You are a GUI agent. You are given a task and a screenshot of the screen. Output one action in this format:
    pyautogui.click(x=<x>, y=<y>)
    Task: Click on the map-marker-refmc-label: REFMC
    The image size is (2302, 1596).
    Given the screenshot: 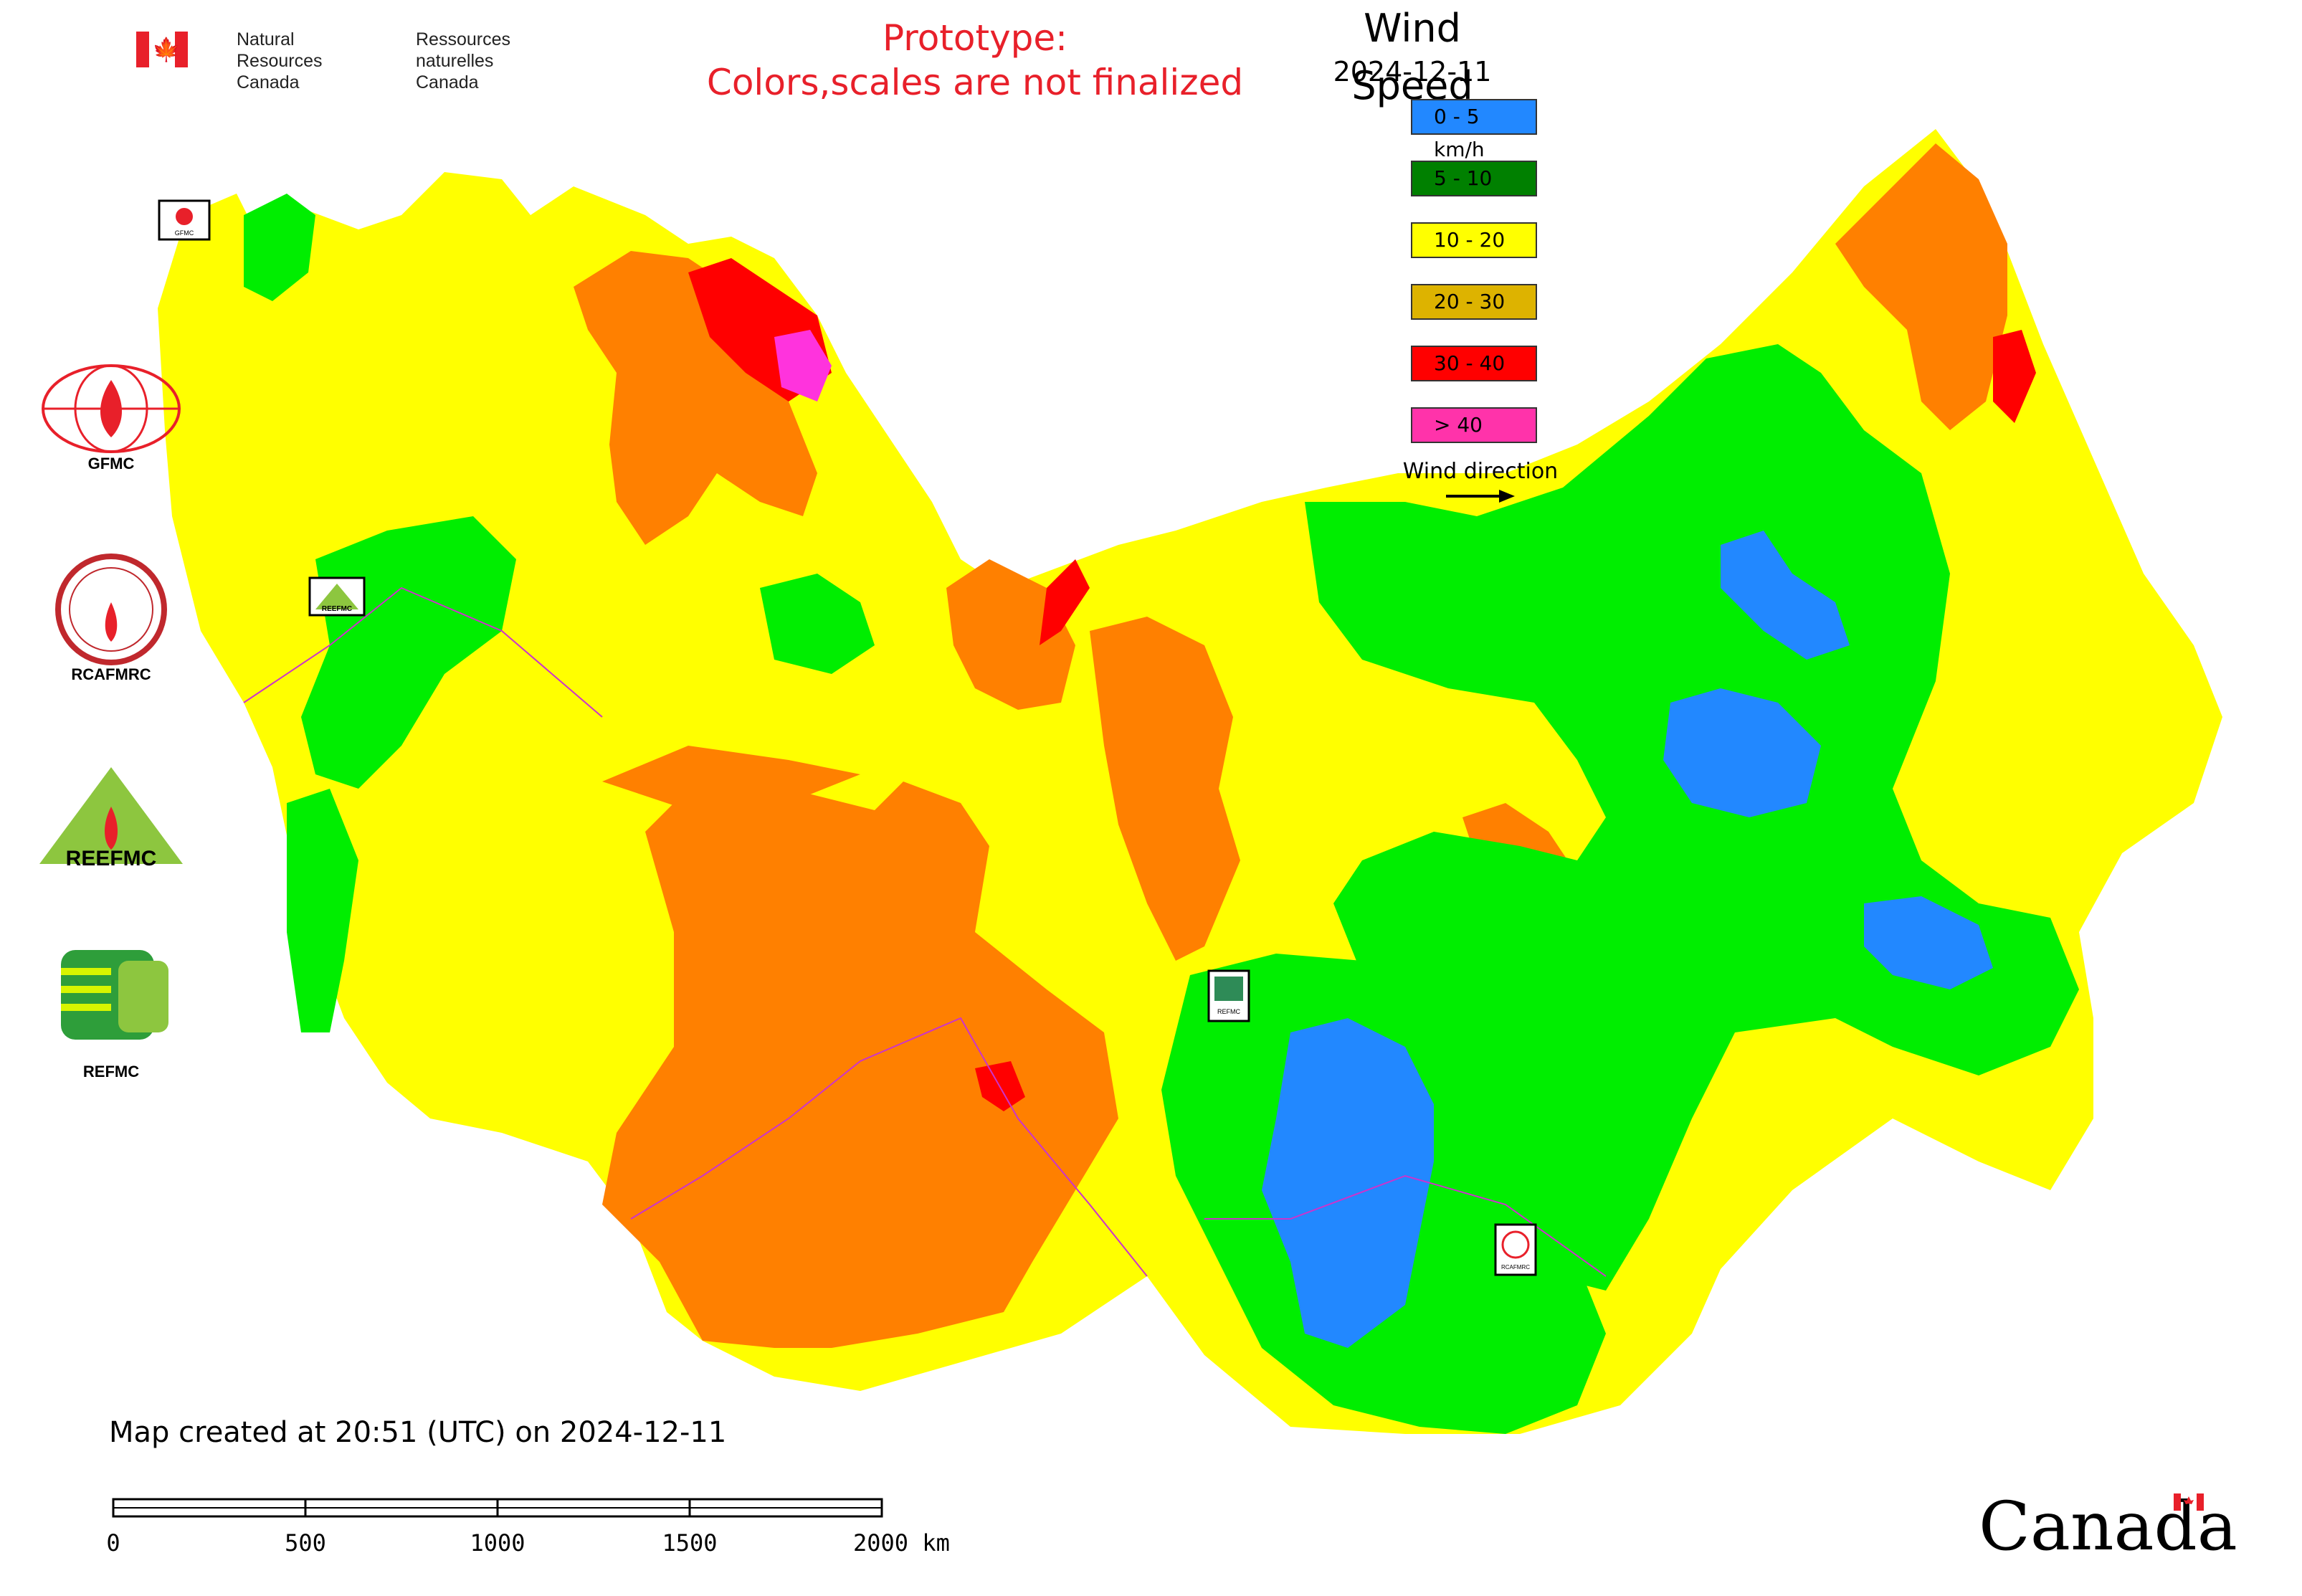 What is the action you would take?
    pyautogui.click(x=1229, y=1011)
    